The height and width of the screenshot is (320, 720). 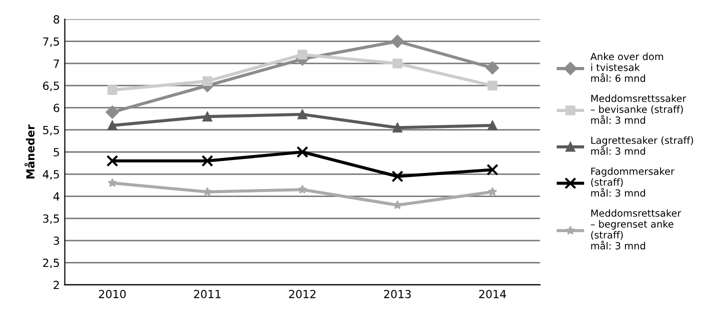 What do you see at coordinates (56, 152) in the screenshot?
I see `y-tick-label: 5` at bounding box center [56, 152].